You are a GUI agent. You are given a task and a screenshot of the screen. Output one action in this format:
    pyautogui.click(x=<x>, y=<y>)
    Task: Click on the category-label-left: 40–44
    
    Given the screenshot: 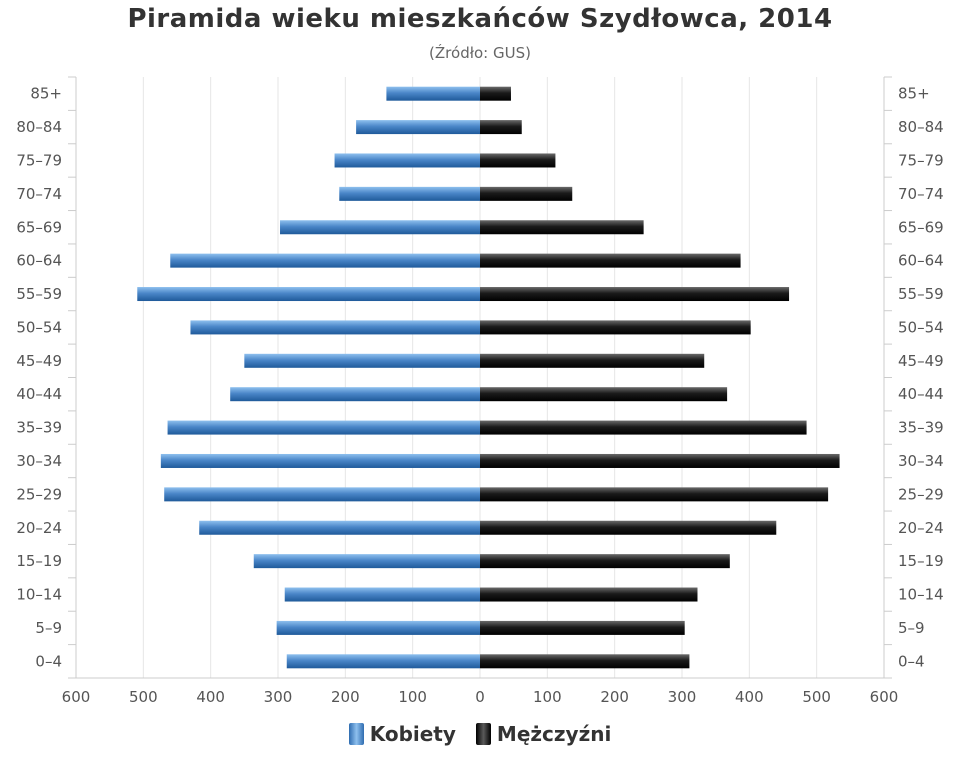 What is the action you would take?
    pyautogui.click(x=39, y=394)
    